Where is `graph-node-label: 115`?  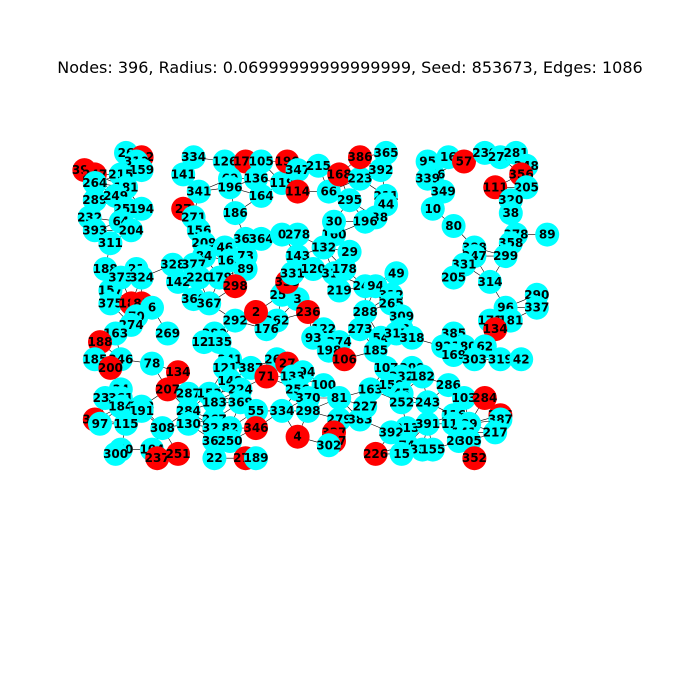 graph-node-label: 115 is located at coordinates (125, 424).